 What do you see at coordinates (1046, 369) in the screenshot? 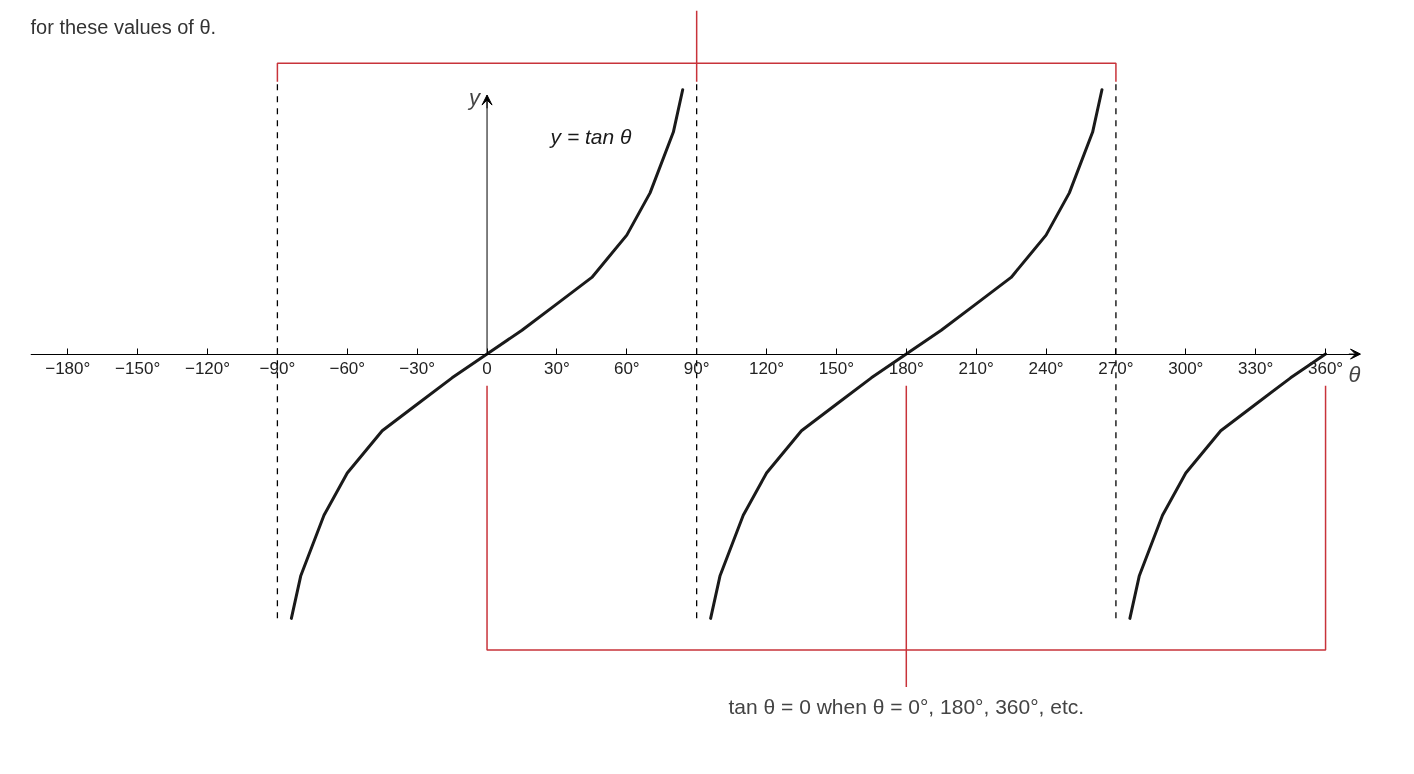
I see `x-tick-label: 240°` at bounding box center [1046, 369].